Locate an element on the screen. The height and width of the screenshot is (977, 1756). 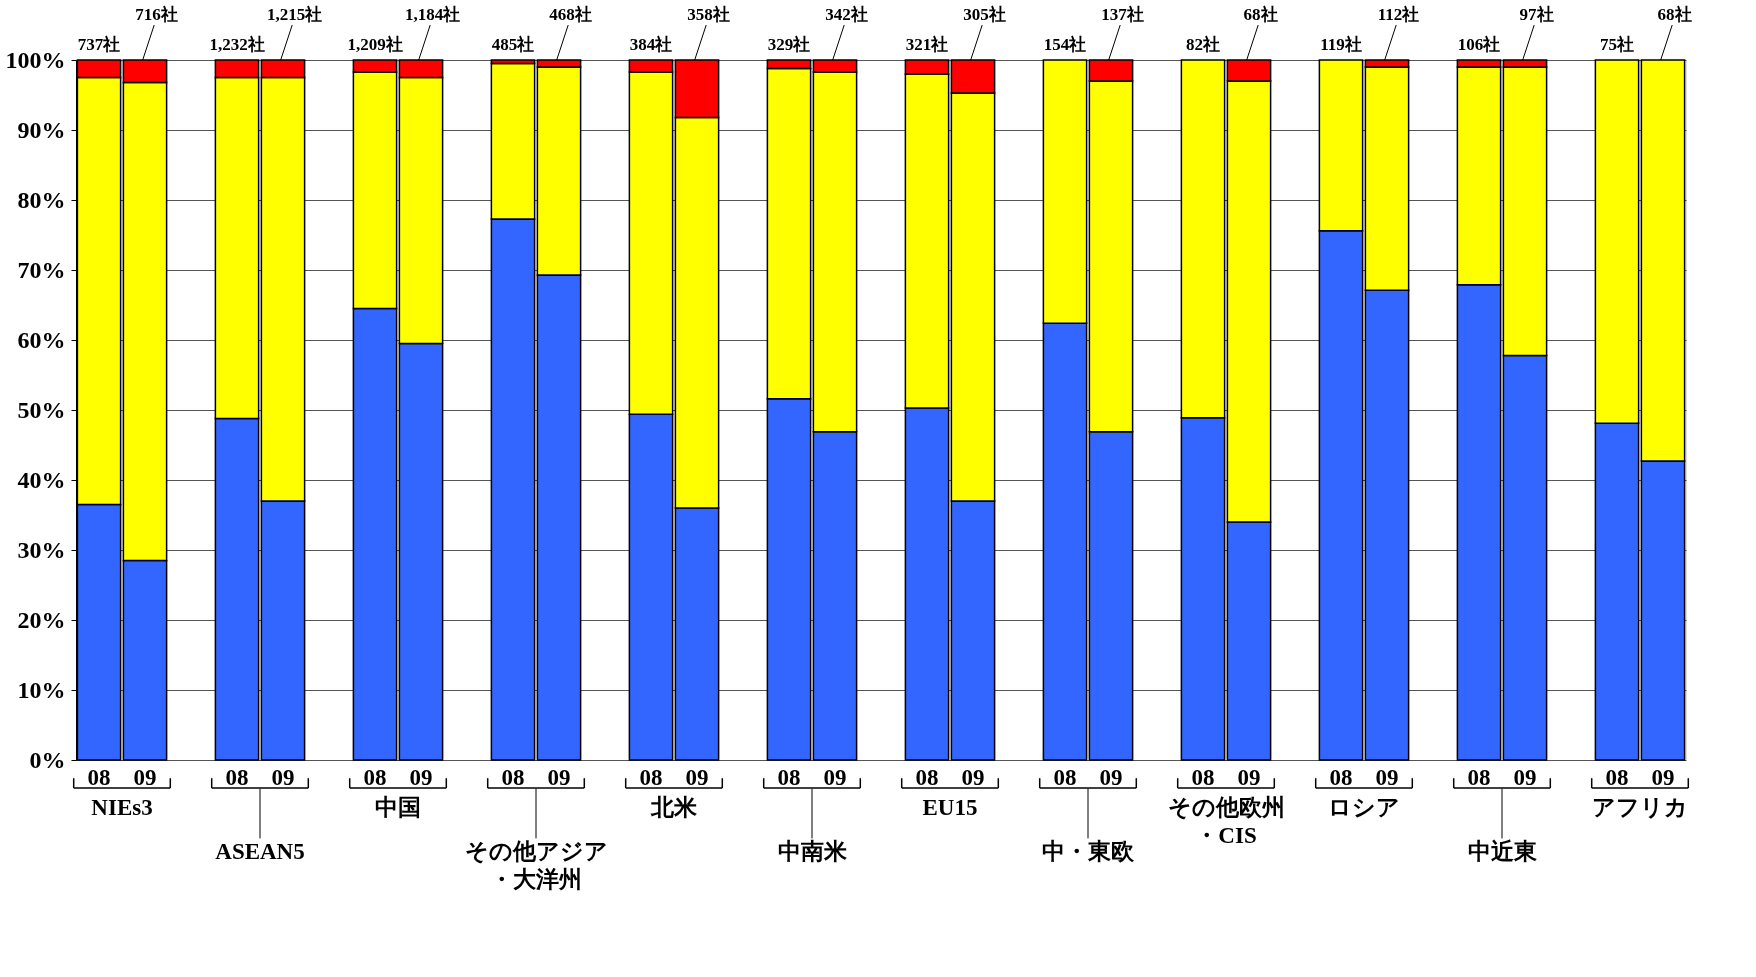
text: 154社 is located at coordinates (1065, 45).